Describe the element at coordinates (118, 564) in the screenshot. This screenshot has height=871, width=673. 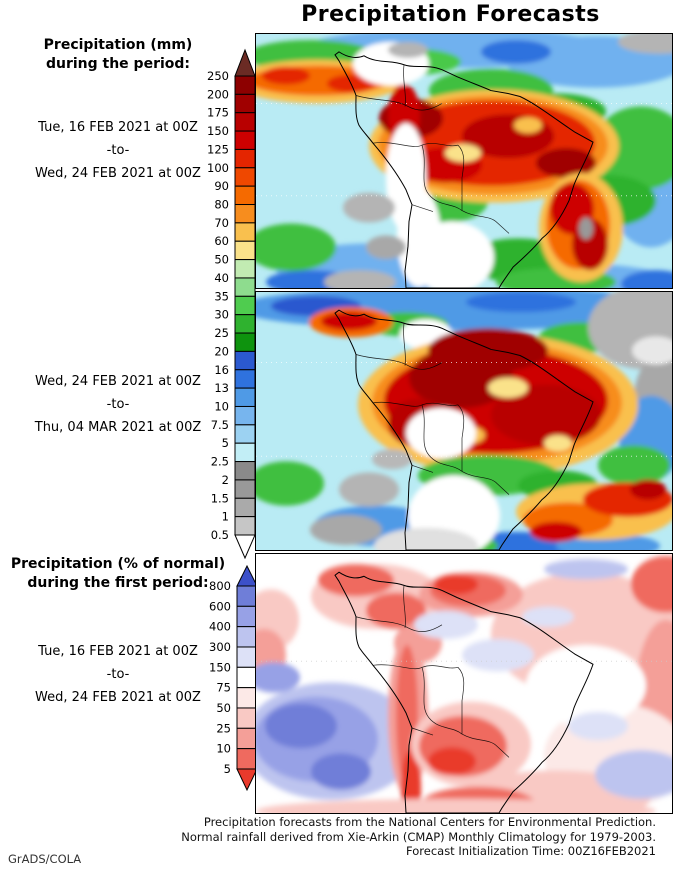
I see `section3-heading-line1: Precipitation (% of normal)` at that location.